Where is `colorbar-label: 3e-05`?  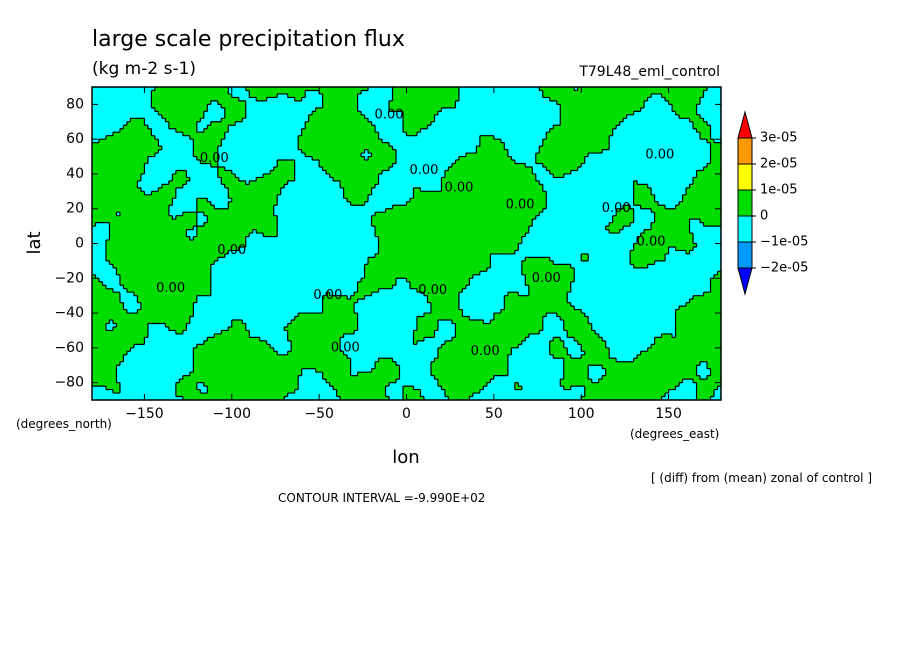 colorbar-label: 3e-05 is located at coordinates (779, 138).